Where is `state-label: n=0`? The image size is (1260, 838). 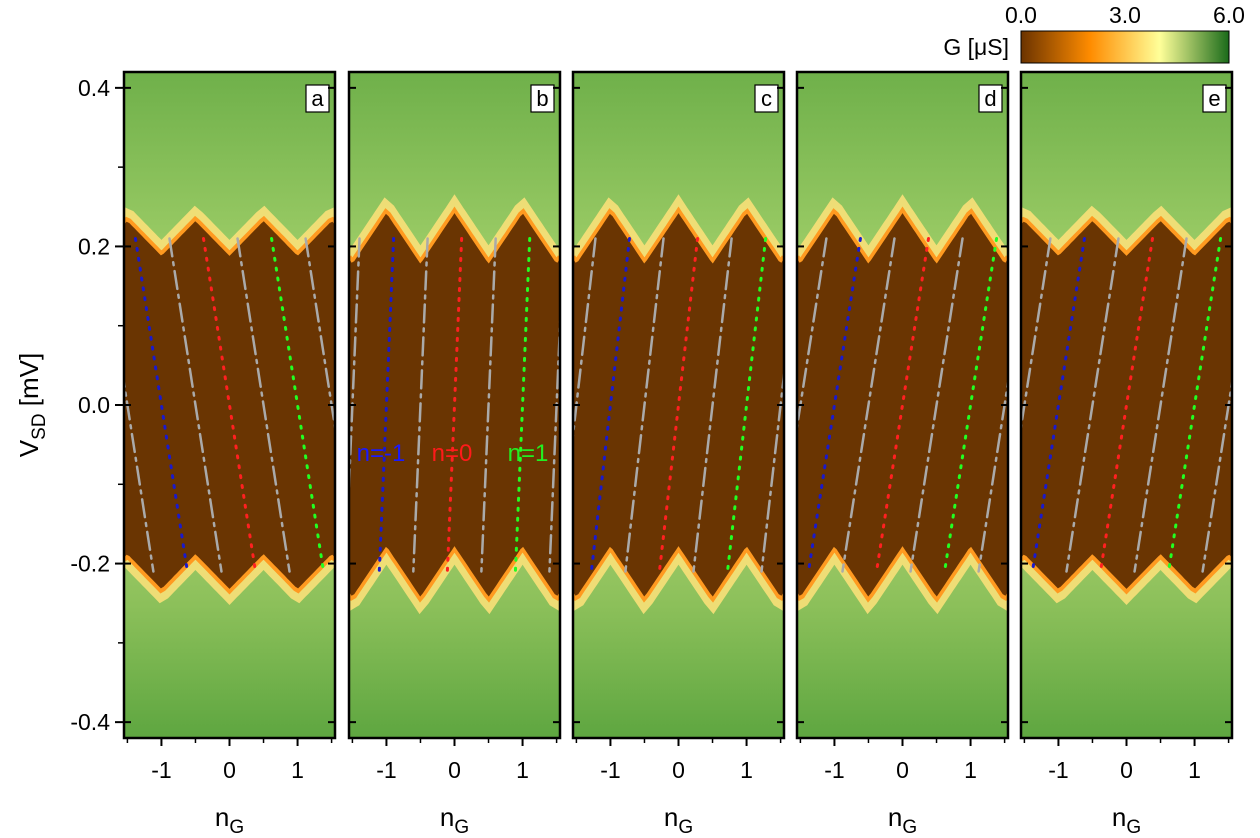 state-label: n=0 is located at coordinates (452, 453).